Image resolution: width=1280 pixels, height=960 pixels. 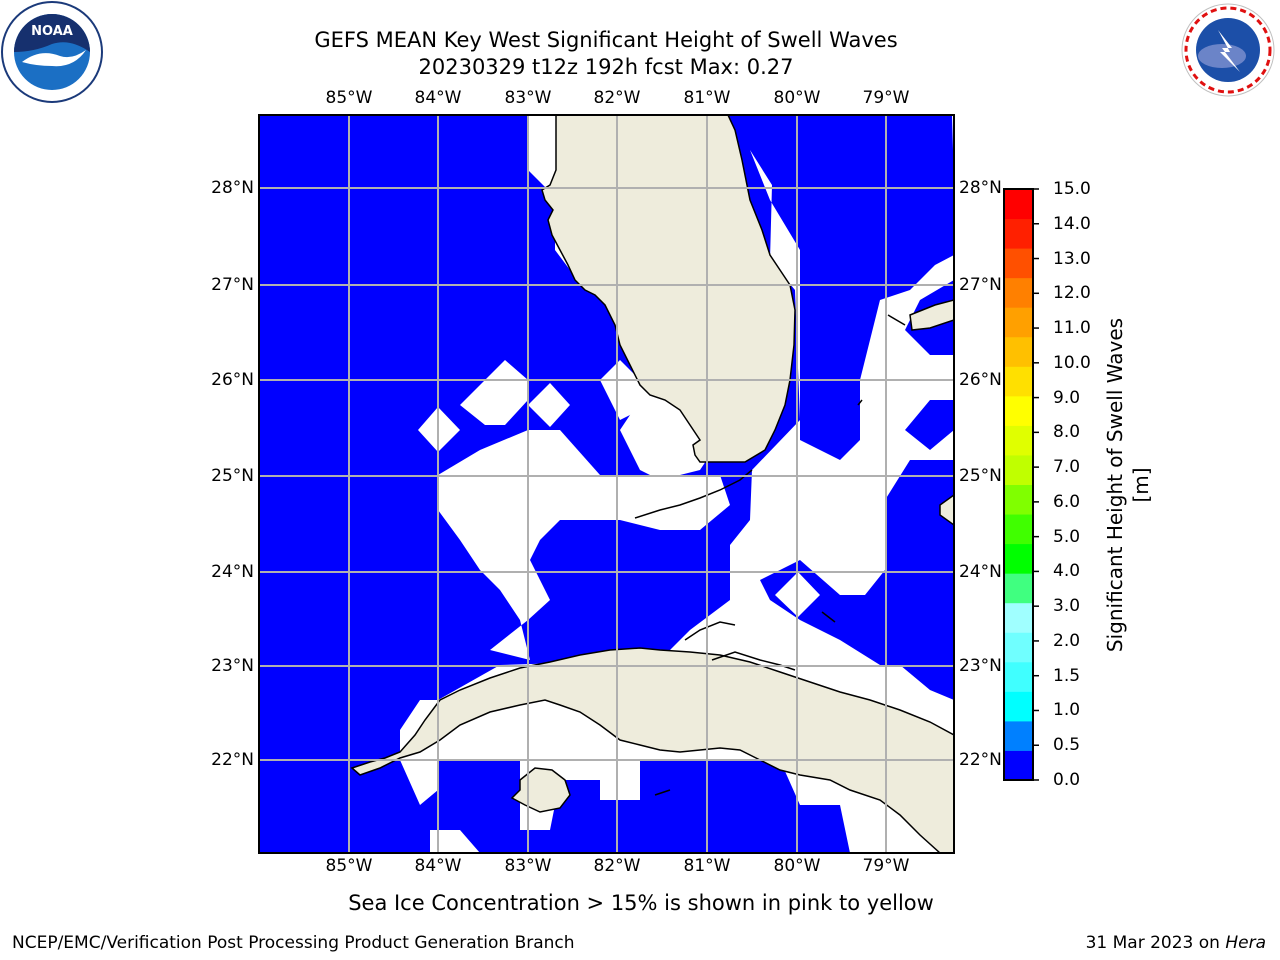 What do you see at coordinates (528, 98) in the screenshot?
I see `lon-label-top: 83°W` at bounding box center [528, 98].